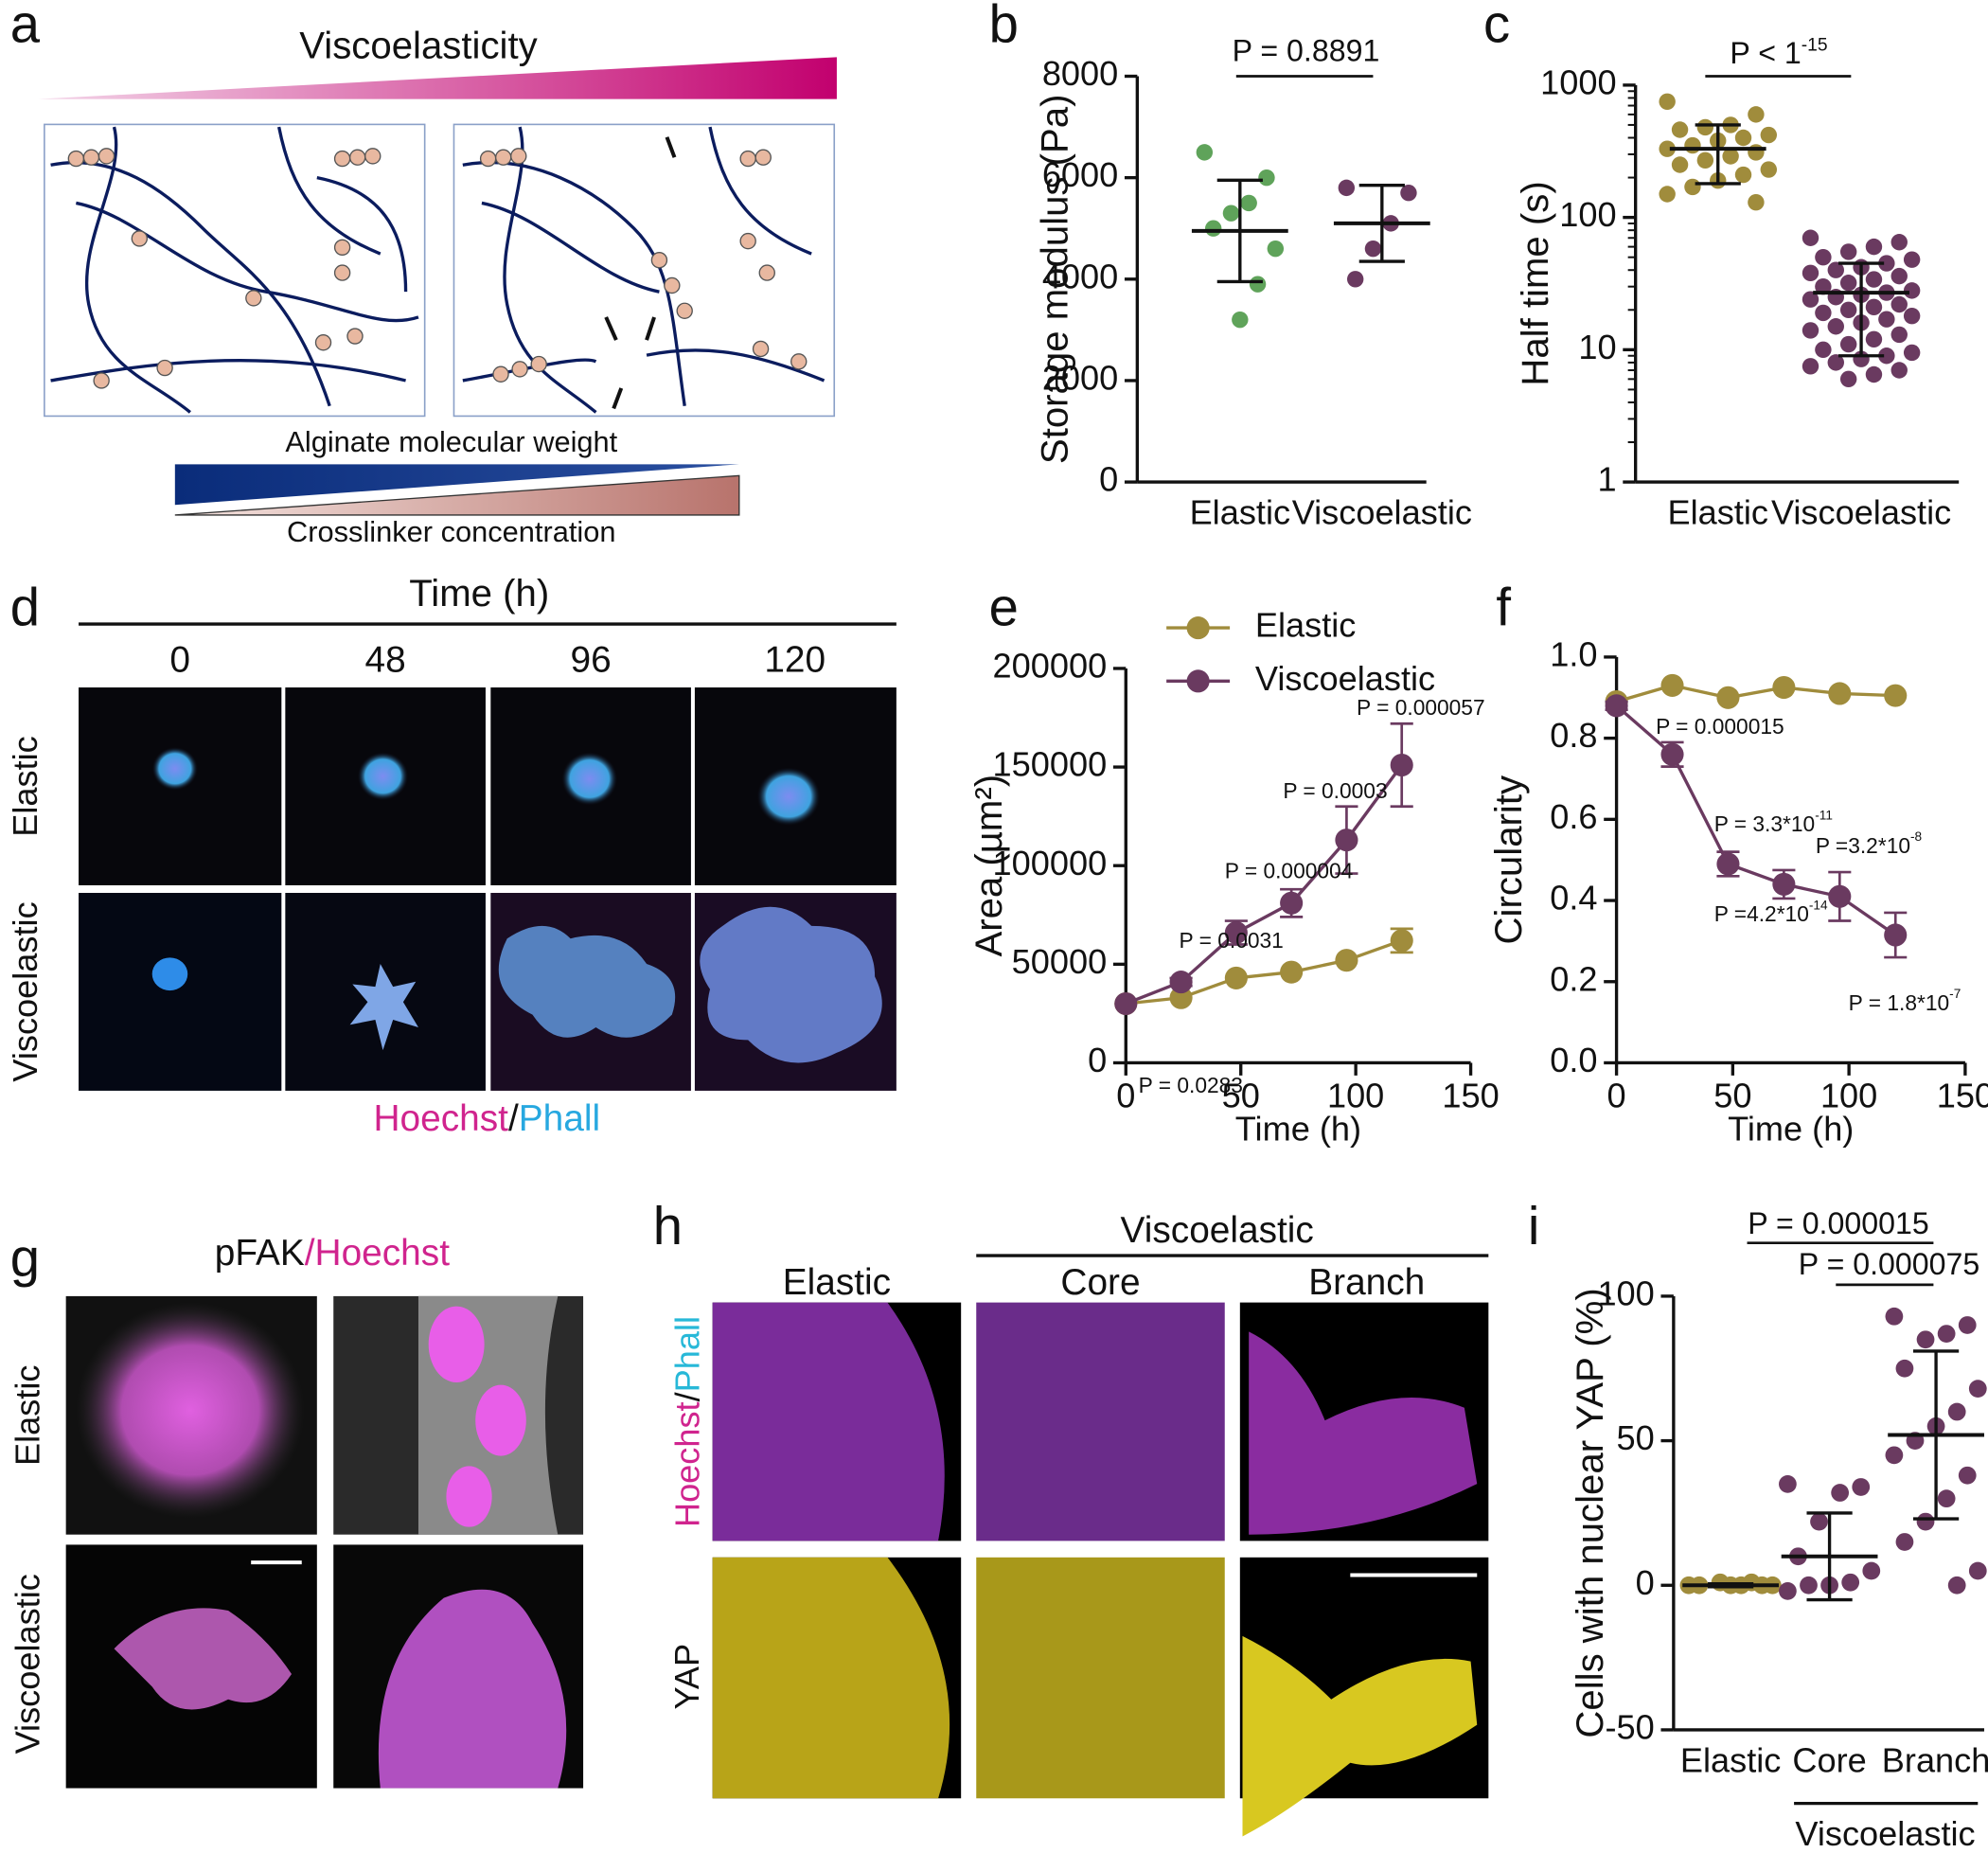  Describe the element at coordinates (1573, 898) in the screenshot. I see `y-tick-label: 0.4` at that location.